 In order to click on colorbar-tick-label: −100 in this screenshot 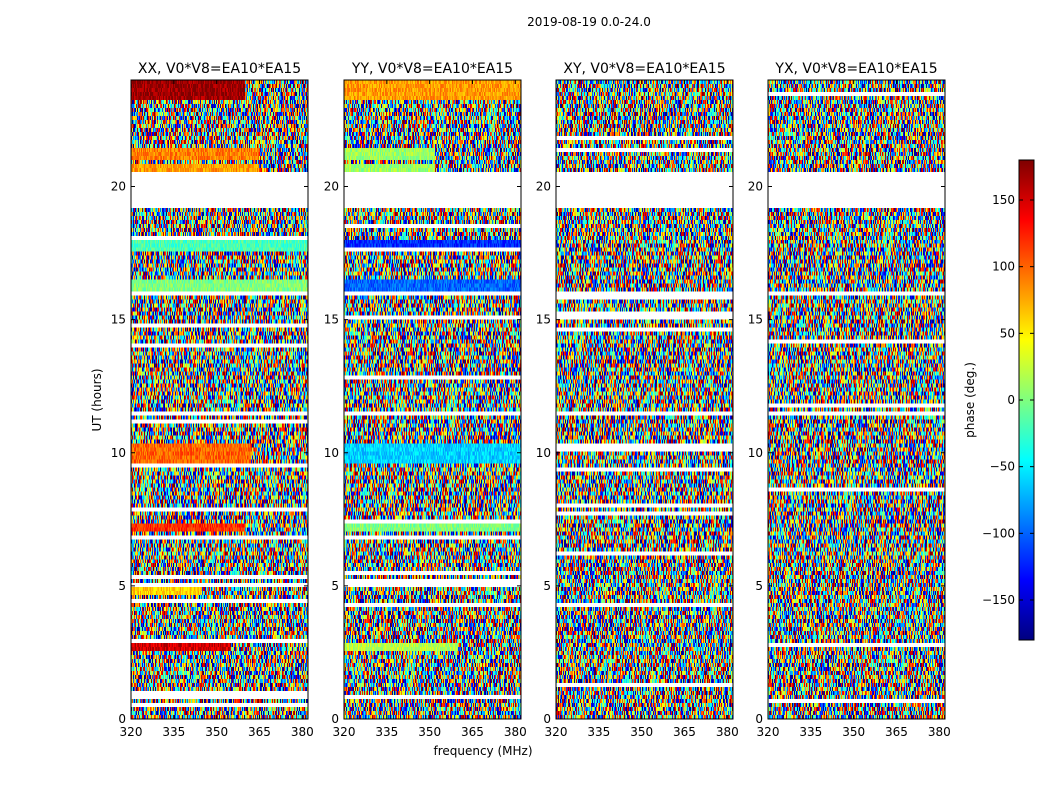, I will do `click(998, 533)`.